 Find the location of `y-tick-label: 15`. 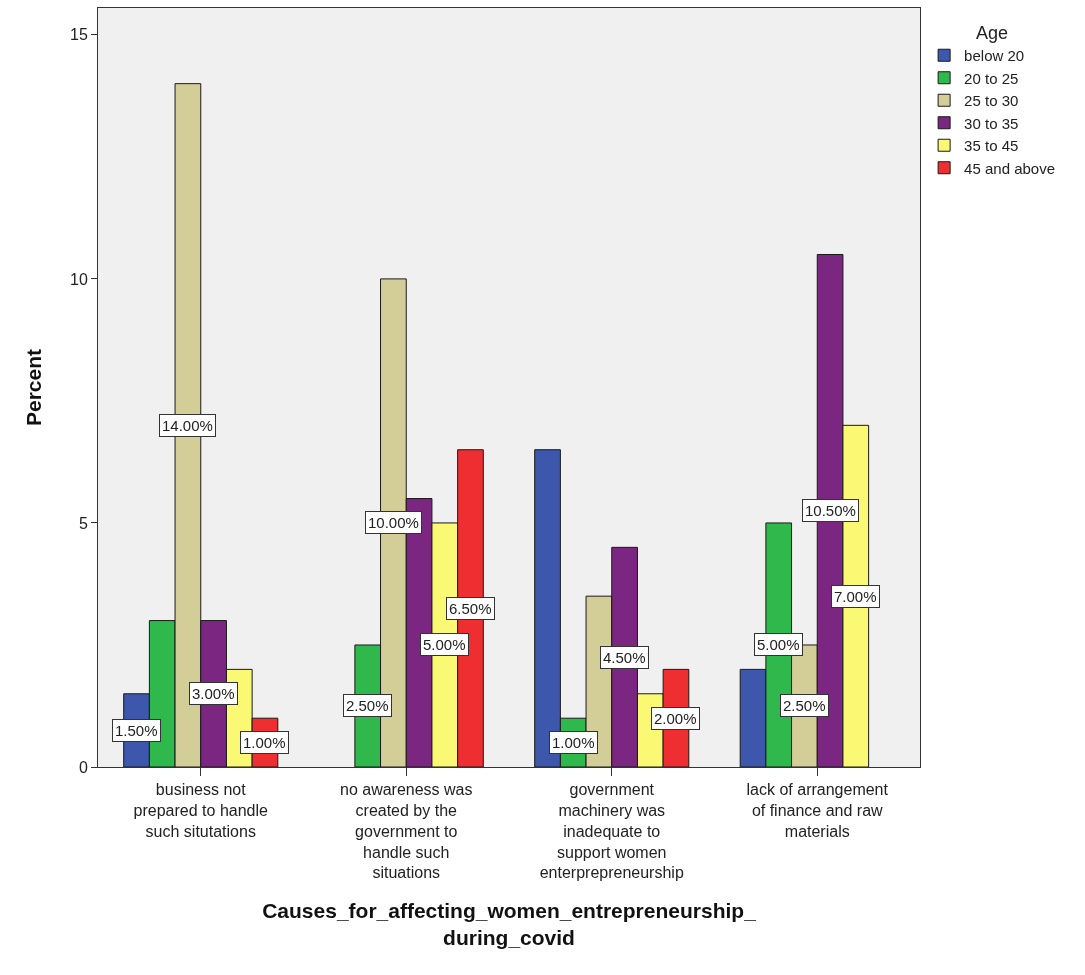

y-tick-label: 15 is located at coordinates (79, 35).